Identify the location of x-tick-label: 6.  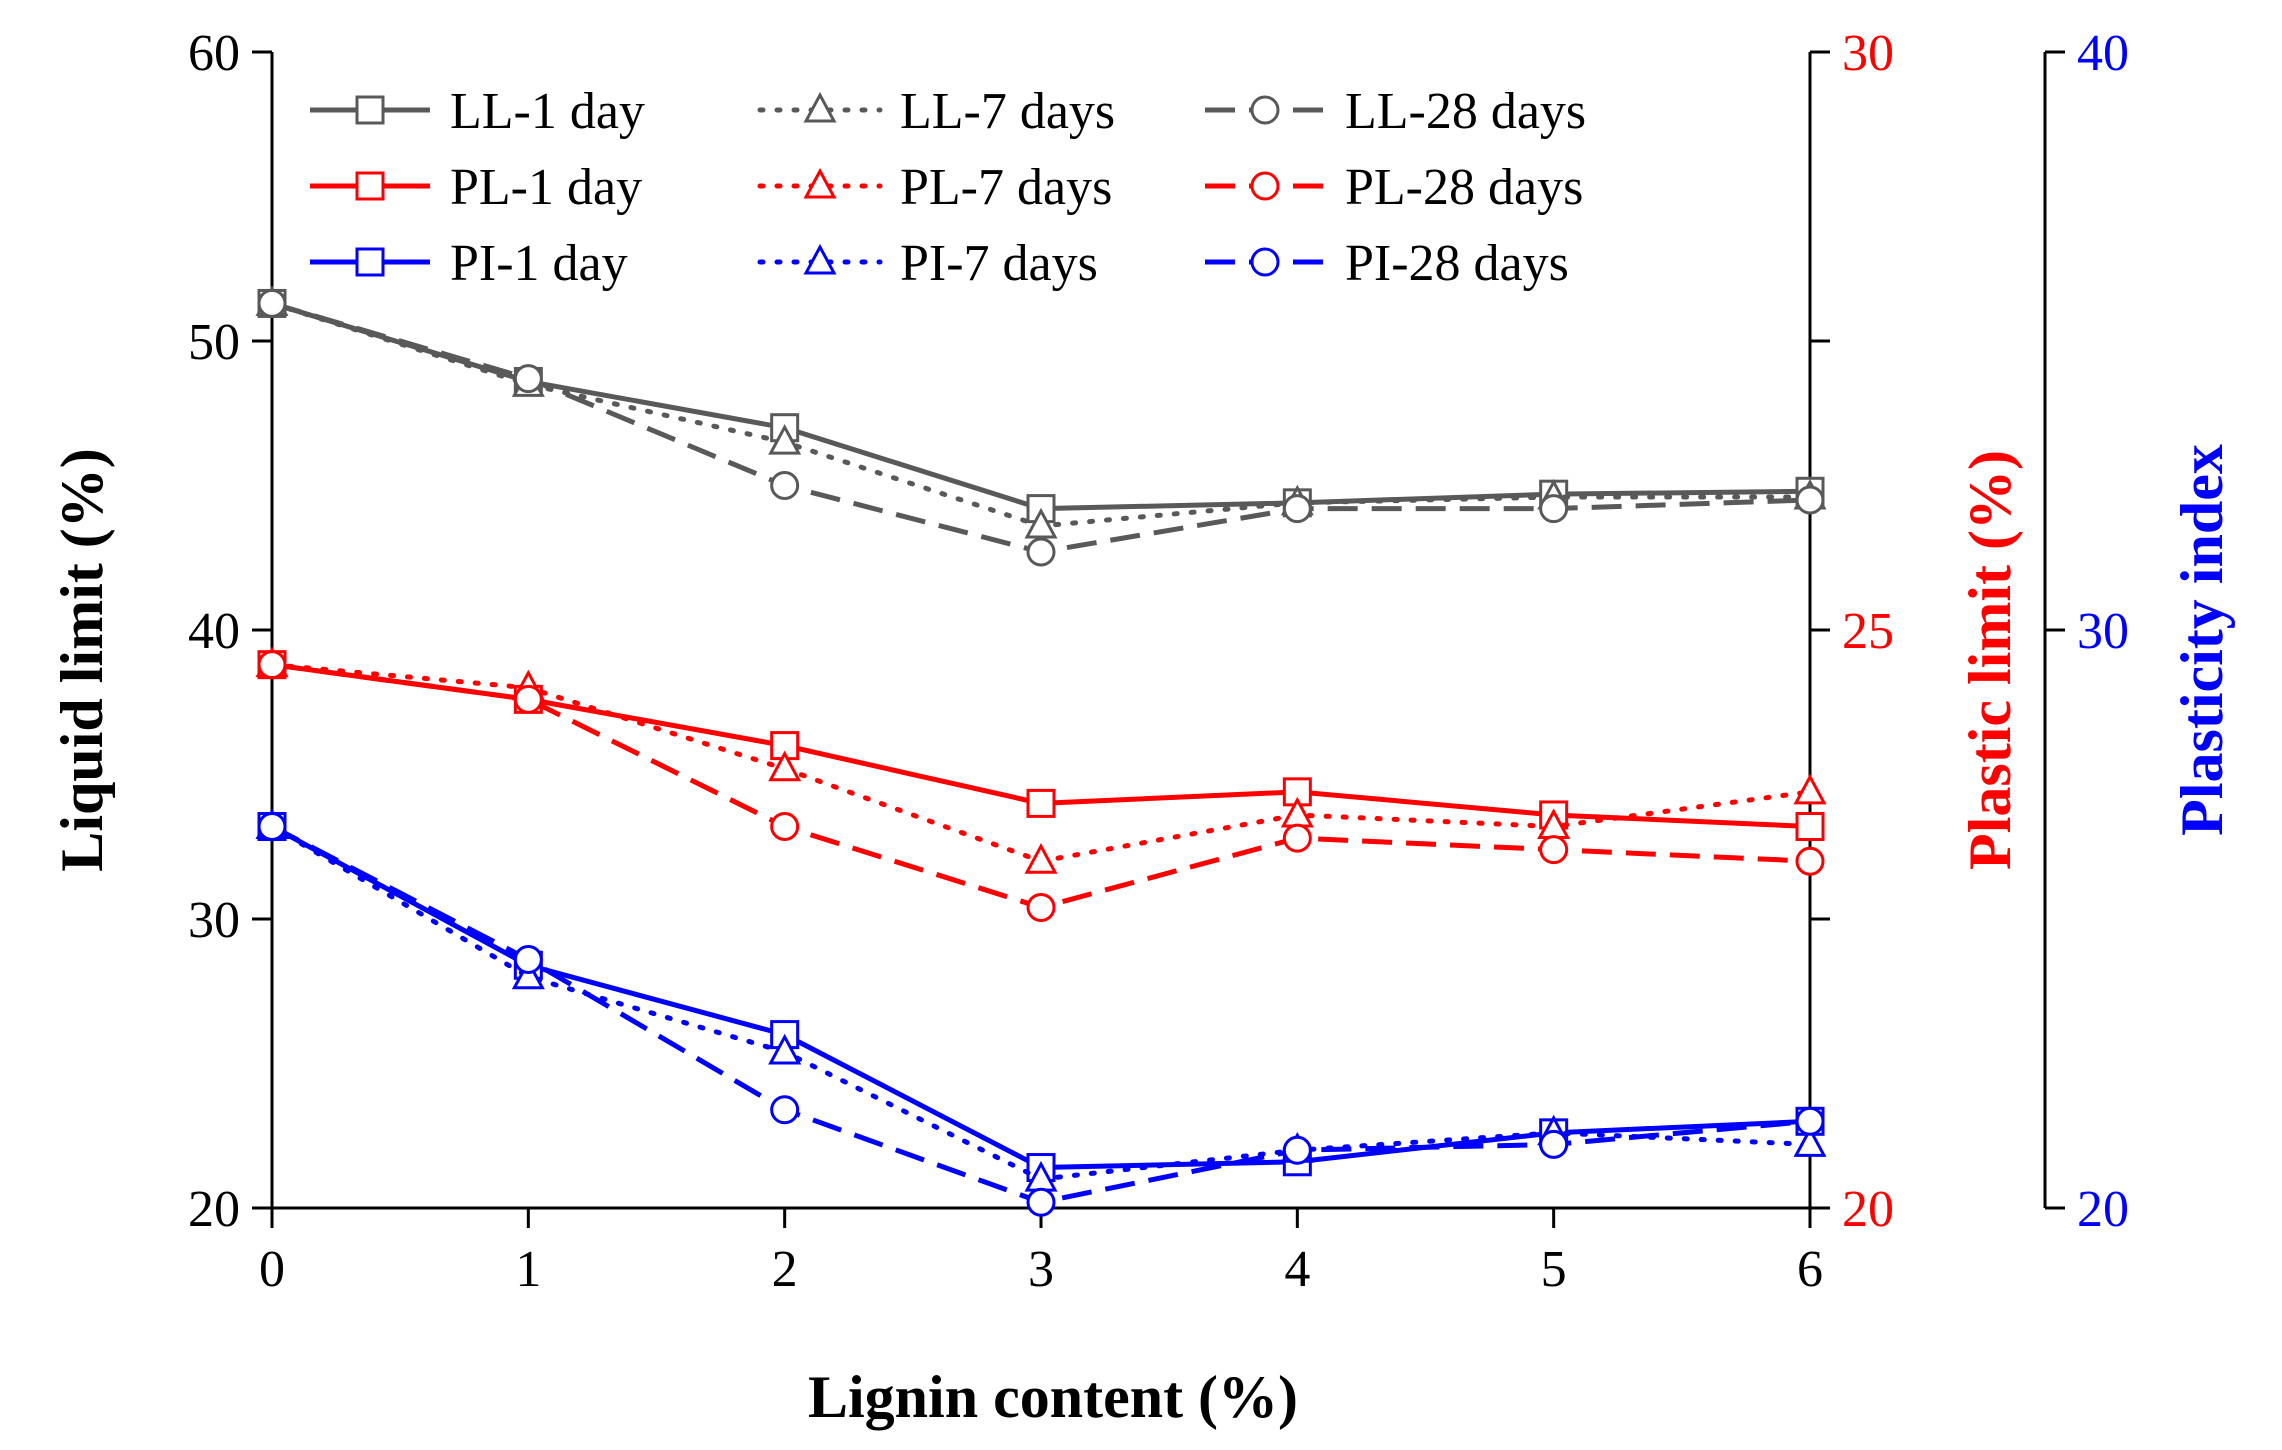
(1810, 1269).